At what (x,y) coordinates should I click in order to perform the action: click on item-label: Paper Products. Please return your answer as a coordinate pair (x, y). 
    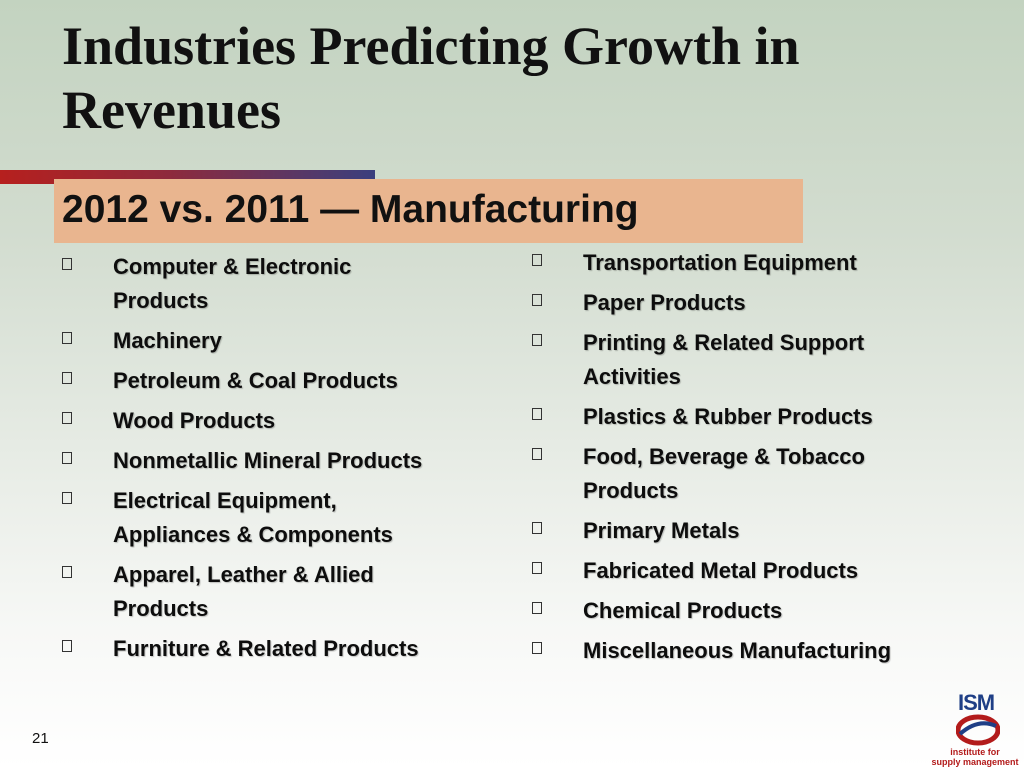
    Looking at the image, I should click on (664, 302).